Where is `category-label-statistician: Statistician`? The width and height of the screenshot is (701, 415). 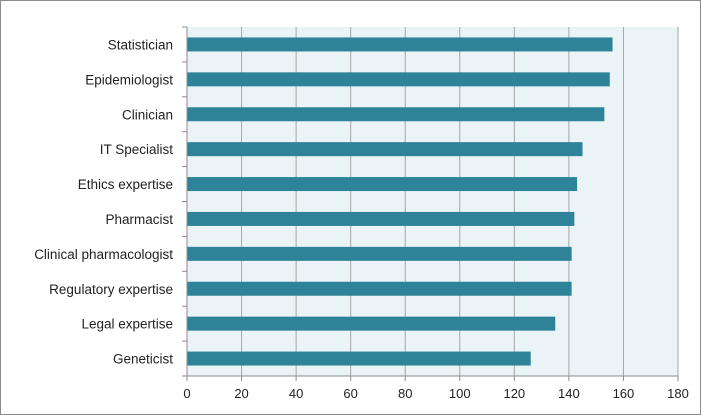
category-label-statistician: Statistician is located at coordinates (140, 44).